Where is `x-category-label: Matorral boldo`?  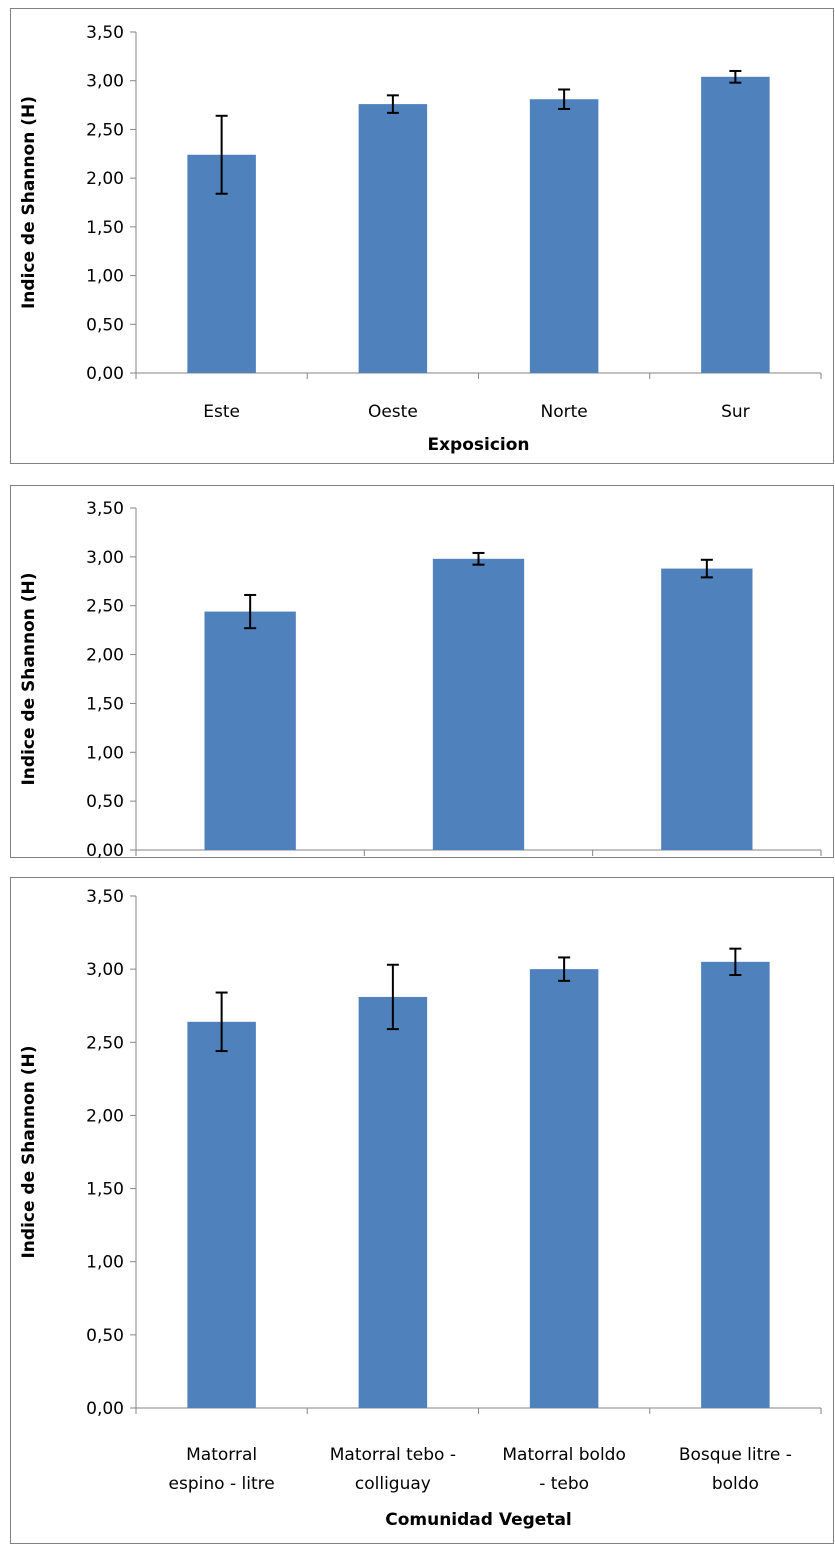
x-category-label: Matorral boldo is located at coordinates (563, 1455).